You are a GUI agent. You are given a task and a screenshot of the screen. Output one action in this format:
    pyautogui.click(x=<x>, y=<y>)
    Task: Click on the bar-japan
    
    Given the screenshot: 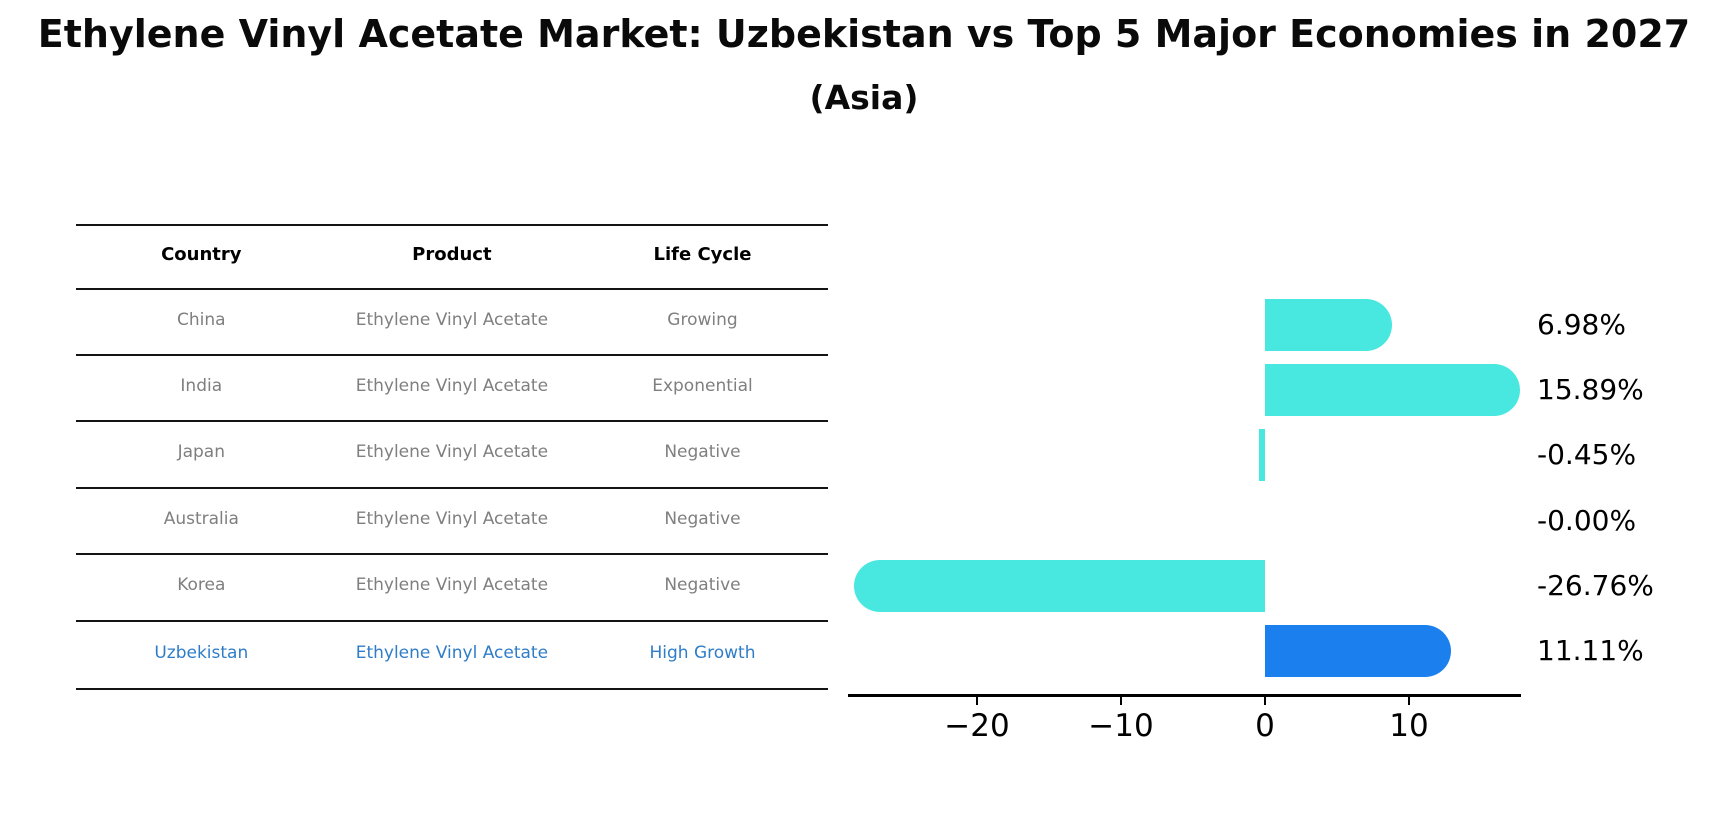 What is the action you would take?
    pyautogui.click(x=1261, y=455)
    